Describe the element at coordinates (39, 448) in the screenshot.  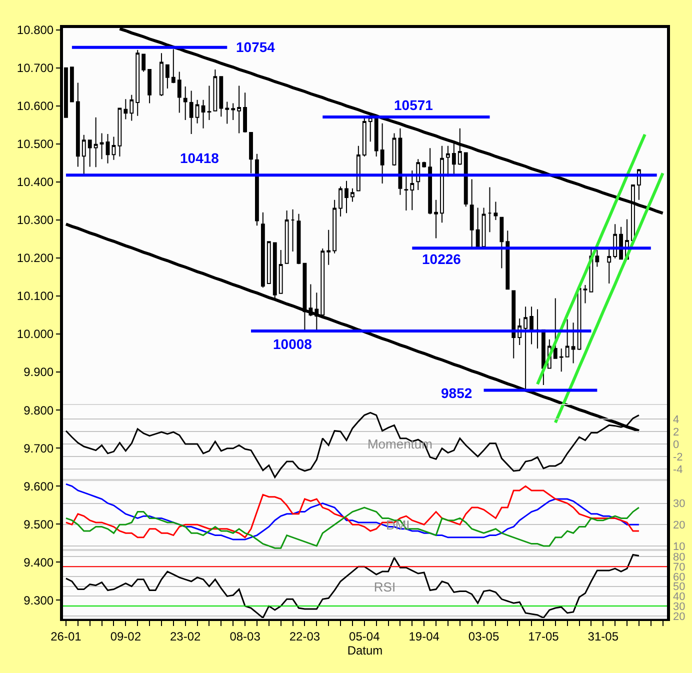
I see `y-tick-label: 9.700` at that location.